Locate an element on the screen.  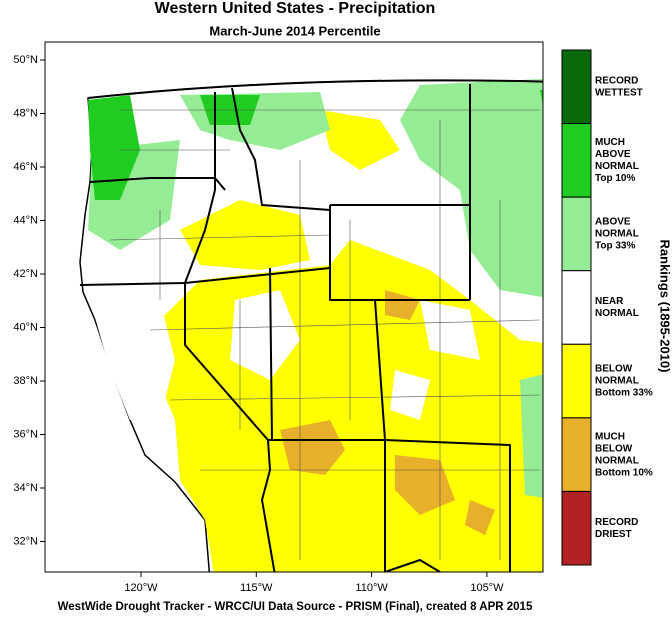
lat-label: 46°N is located at coordinates (25, 167).